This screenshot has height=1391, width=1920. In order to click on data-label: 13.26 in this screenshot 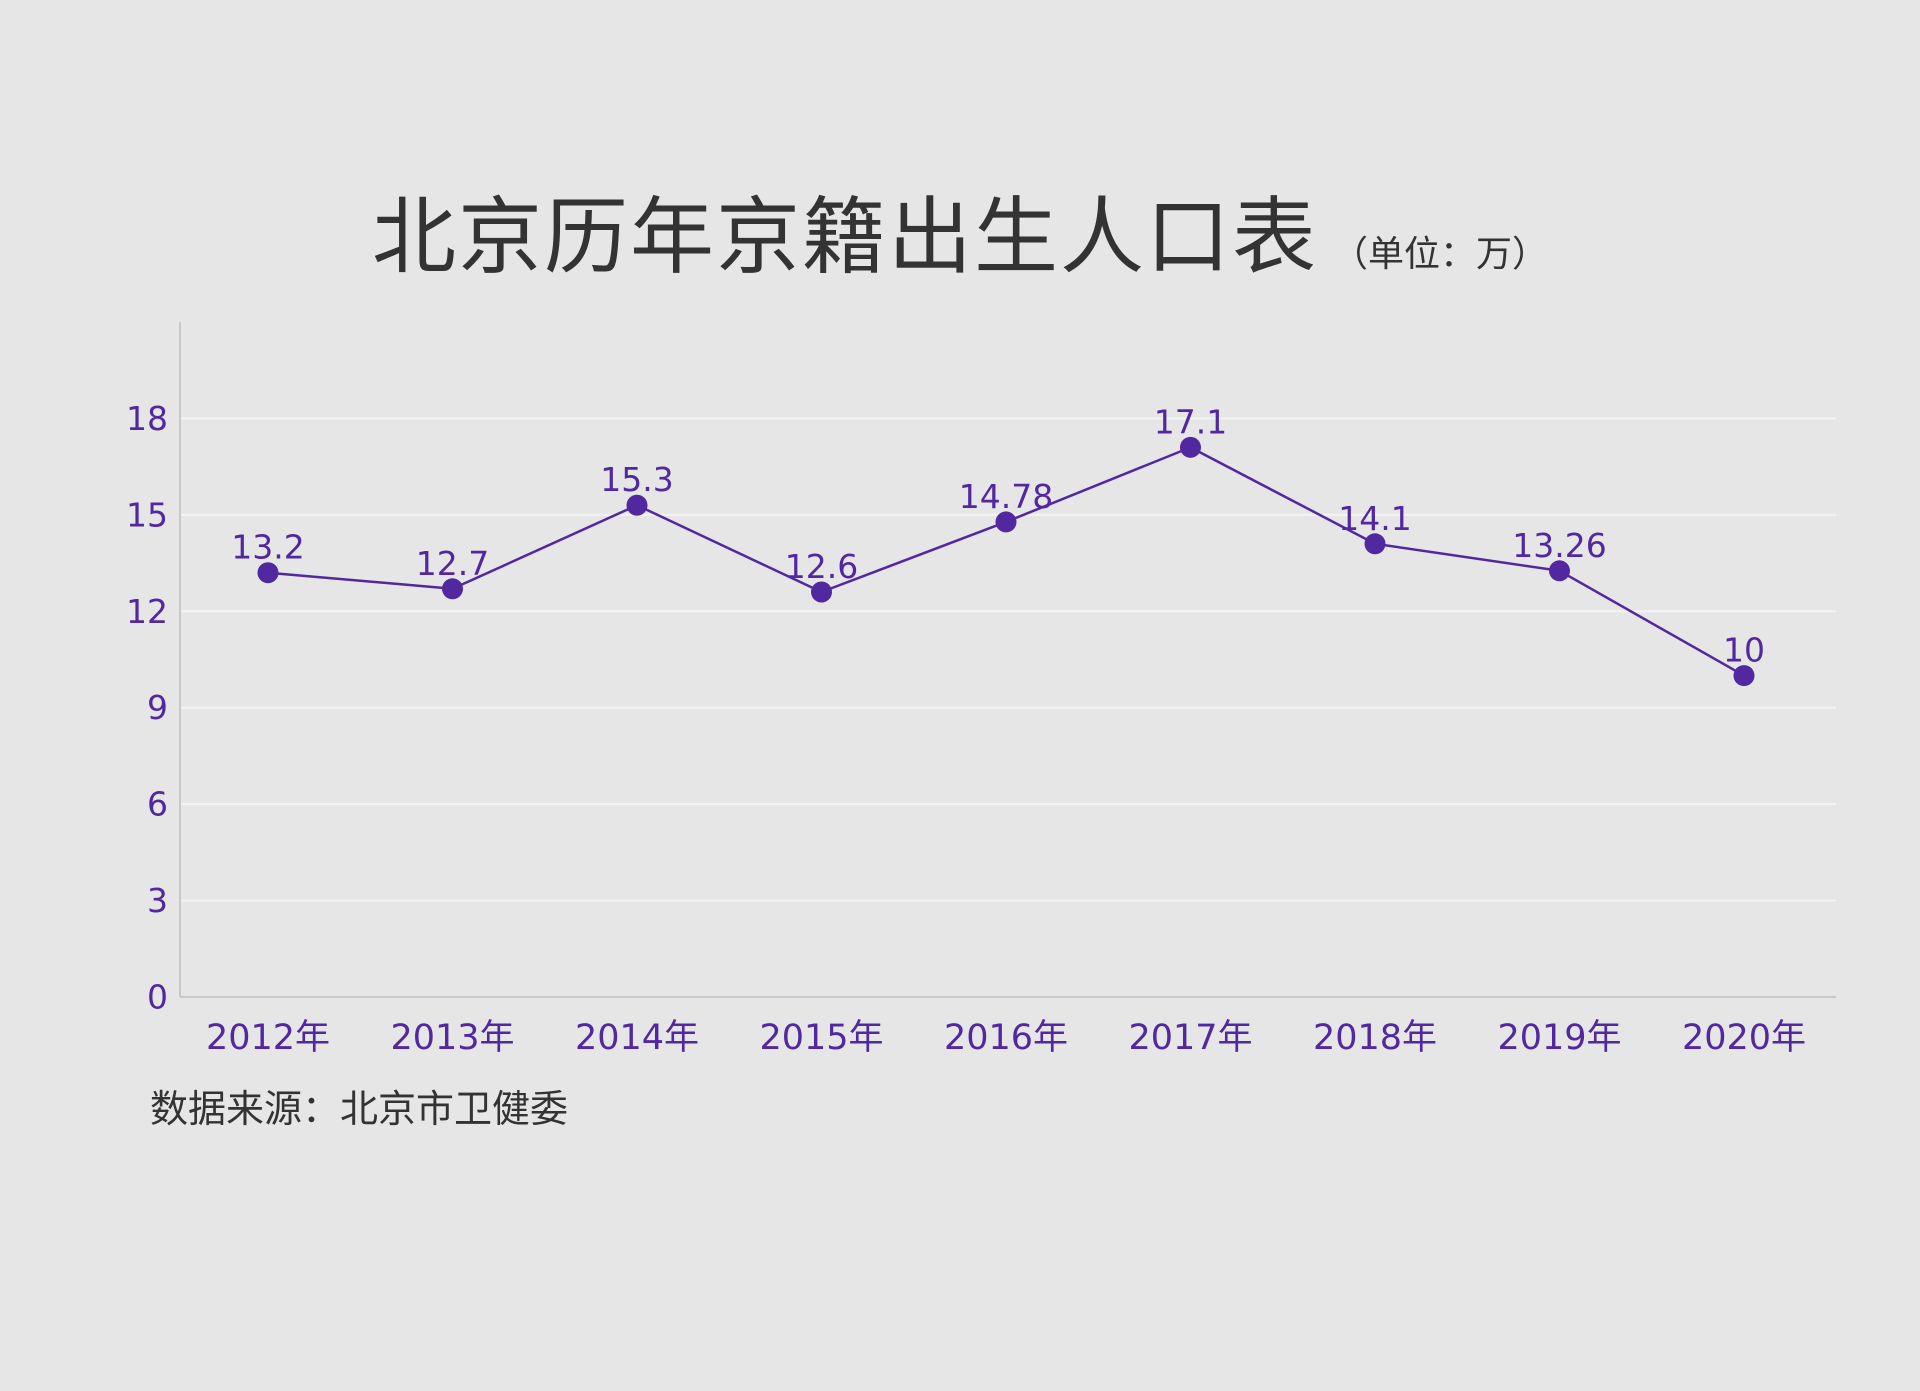, I will do `click(1559, 545)`.